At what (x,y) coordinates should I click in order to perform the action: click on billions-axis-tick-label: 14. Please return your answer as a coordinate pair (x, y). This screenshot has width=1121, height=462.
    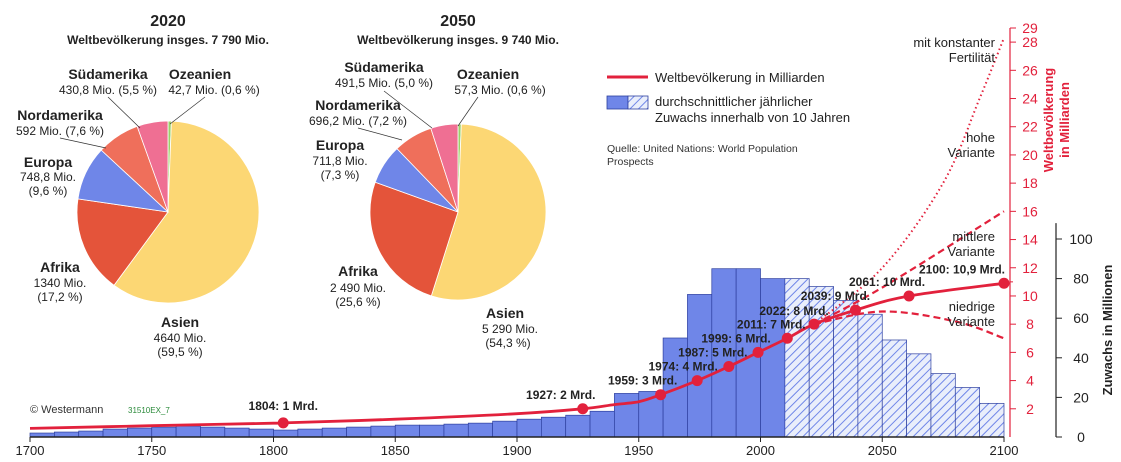
    Looking at the image, I should click on (1030, 240).